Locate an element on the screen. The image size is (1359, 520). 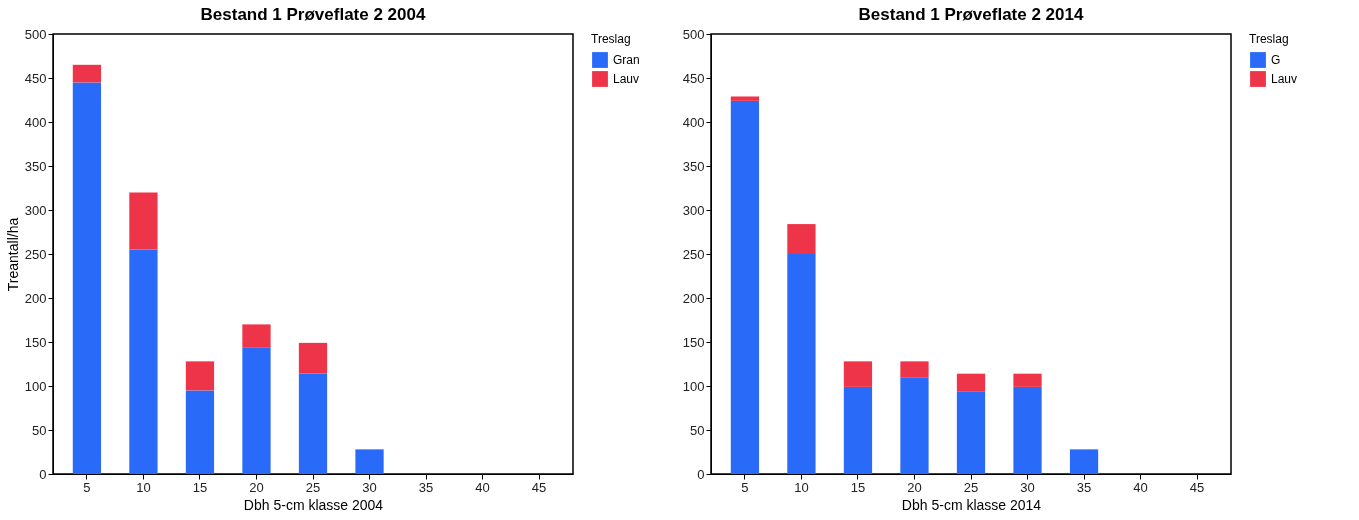
legend-label: Gran is located at coordinates (626, 60).